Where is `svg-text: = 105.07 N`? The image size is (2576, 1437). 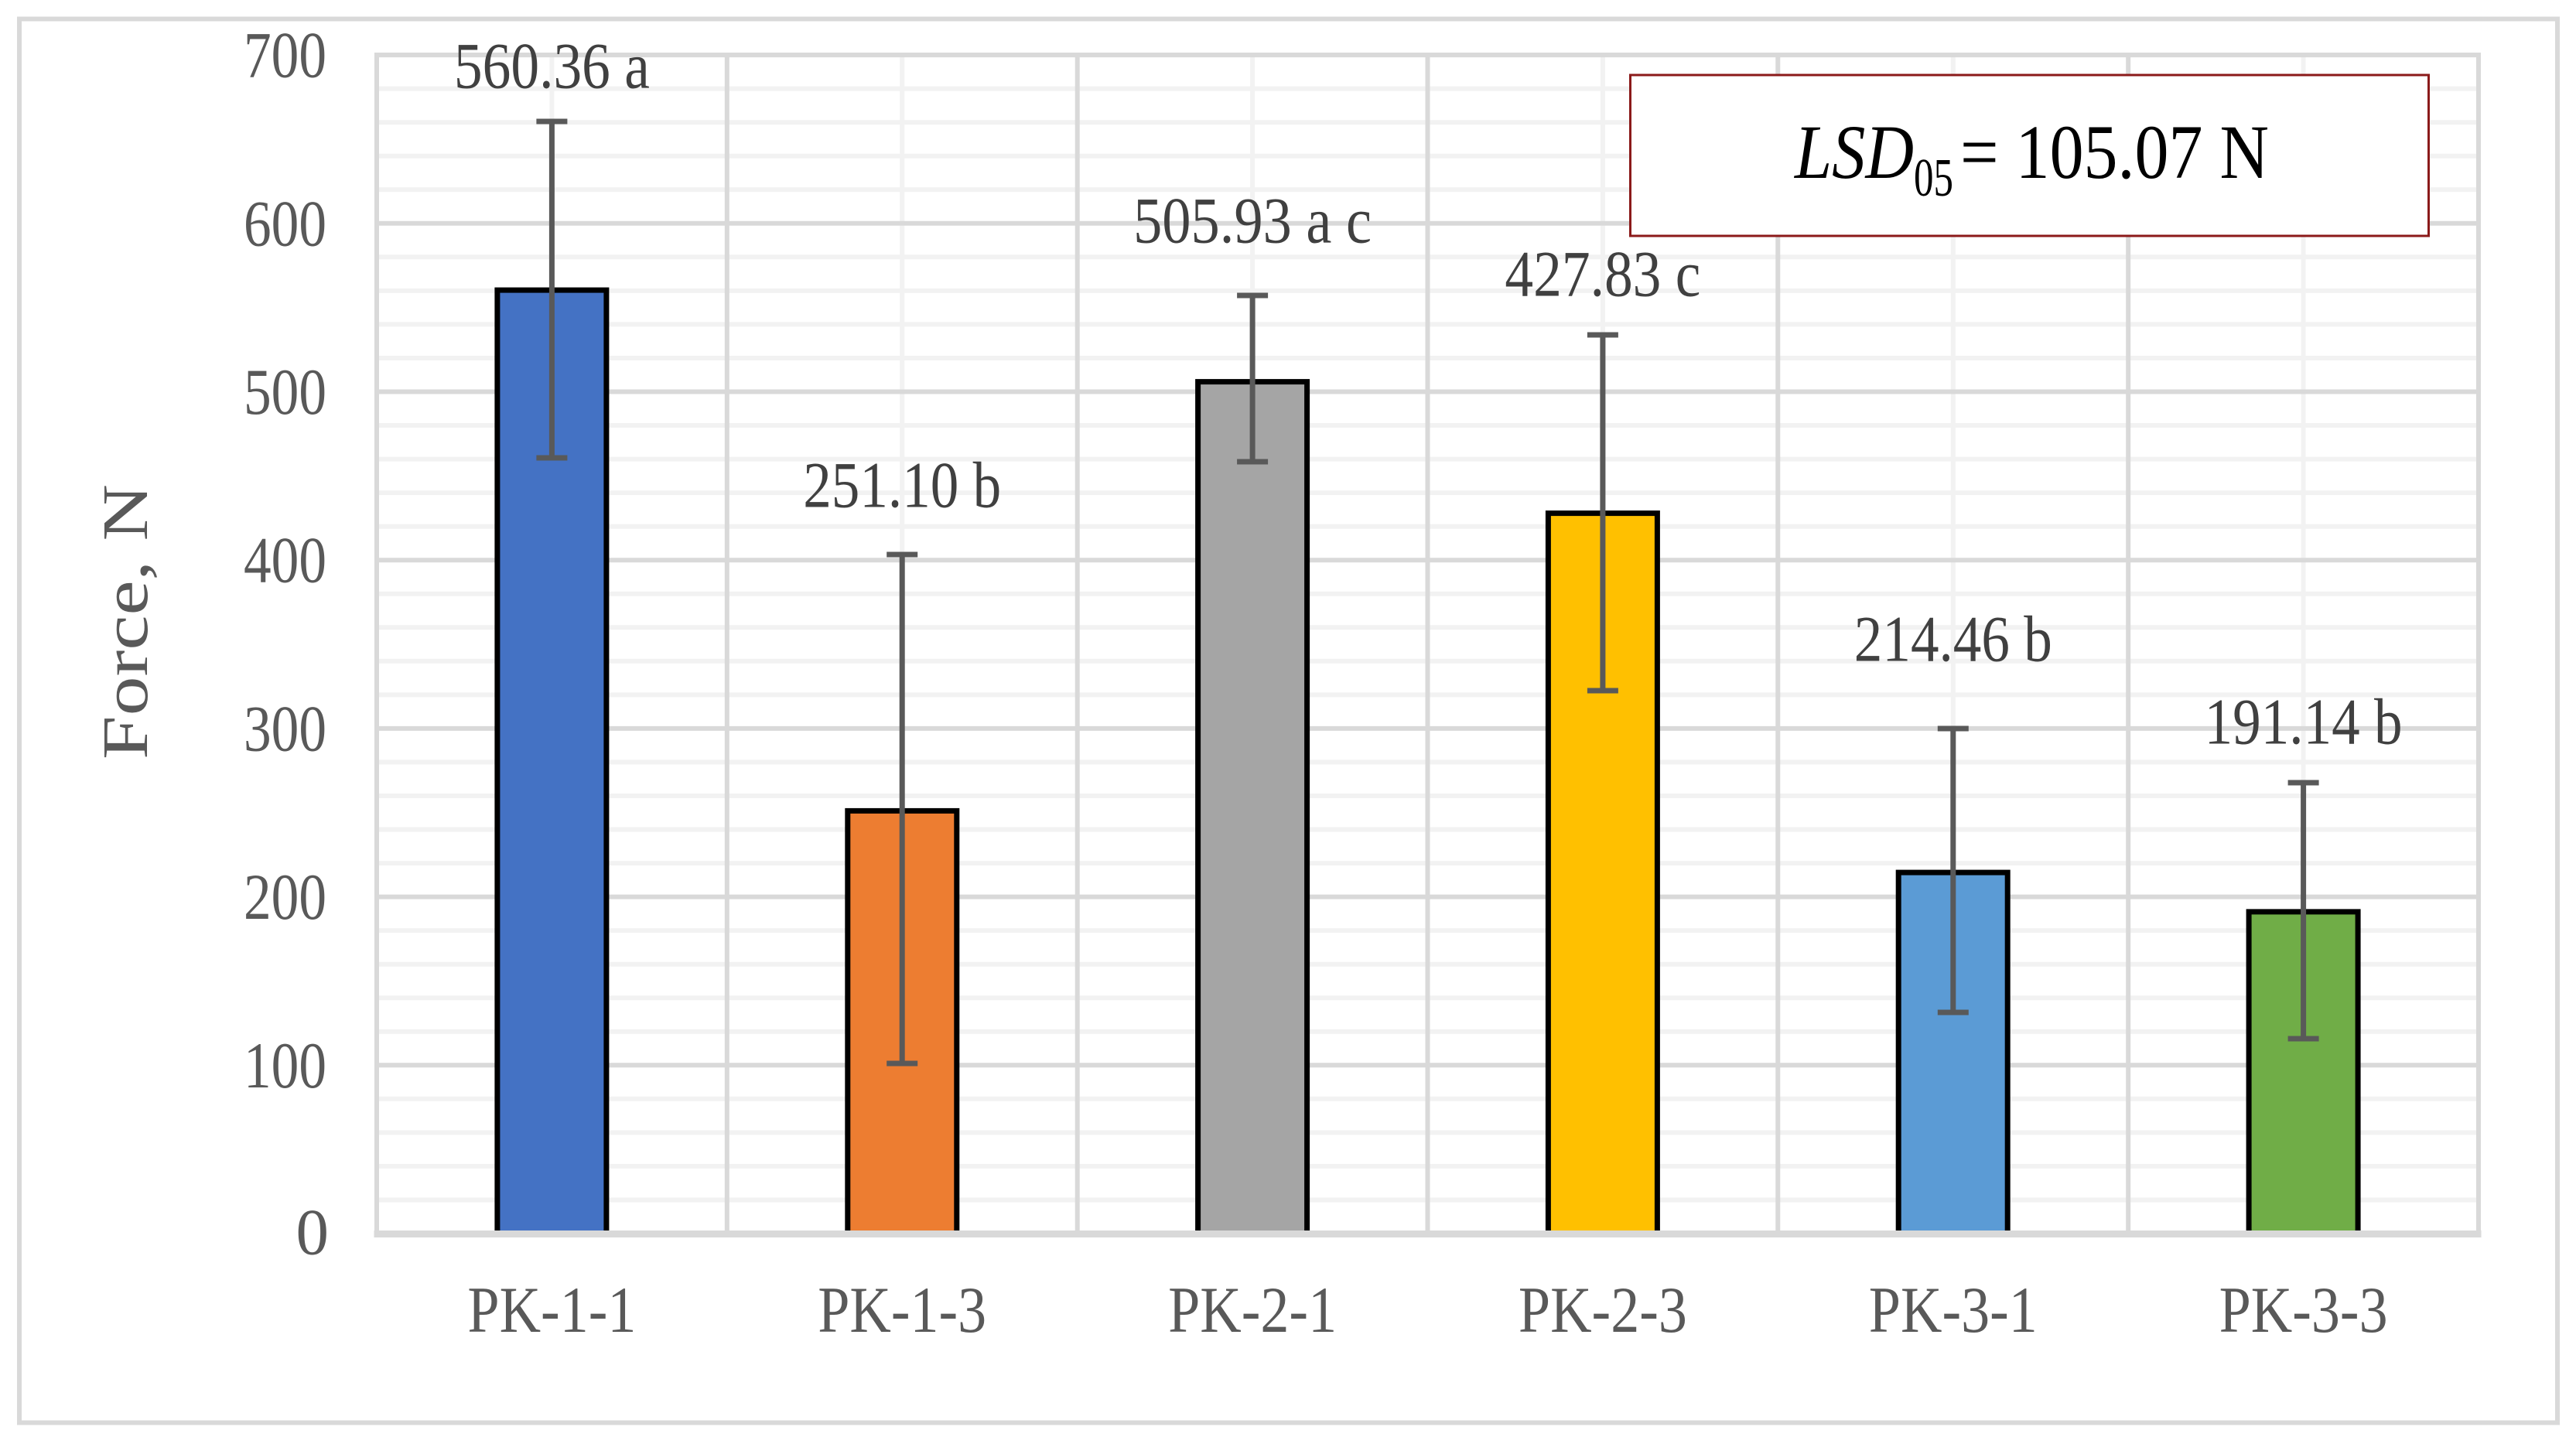 svg-text: = 105.07 N is located at coordinates (2114, 152).